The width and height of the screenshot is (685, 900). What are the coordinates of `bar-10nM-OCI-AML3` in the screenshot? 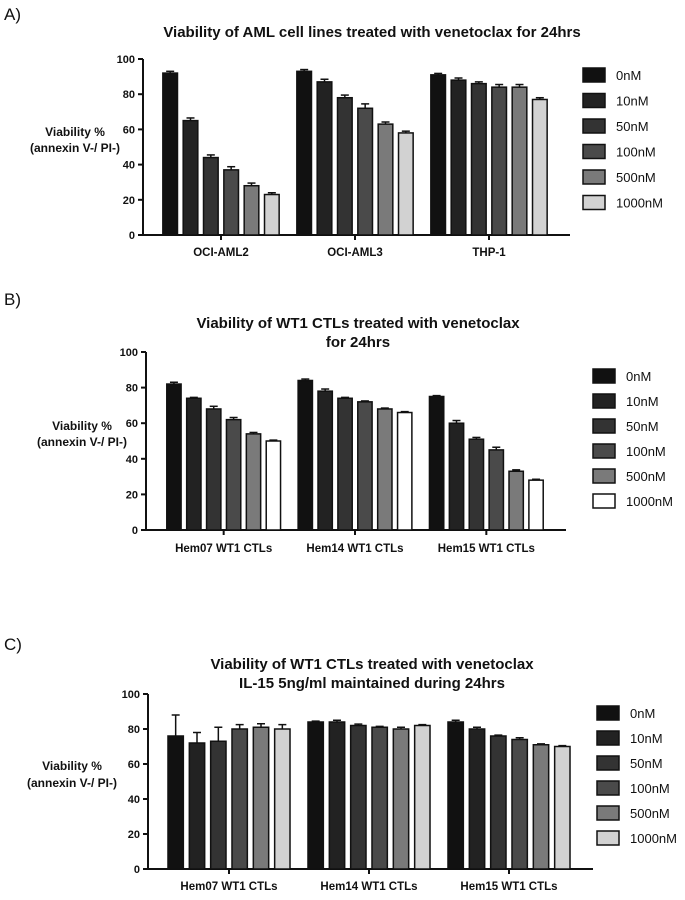 It's located at (324, 158).